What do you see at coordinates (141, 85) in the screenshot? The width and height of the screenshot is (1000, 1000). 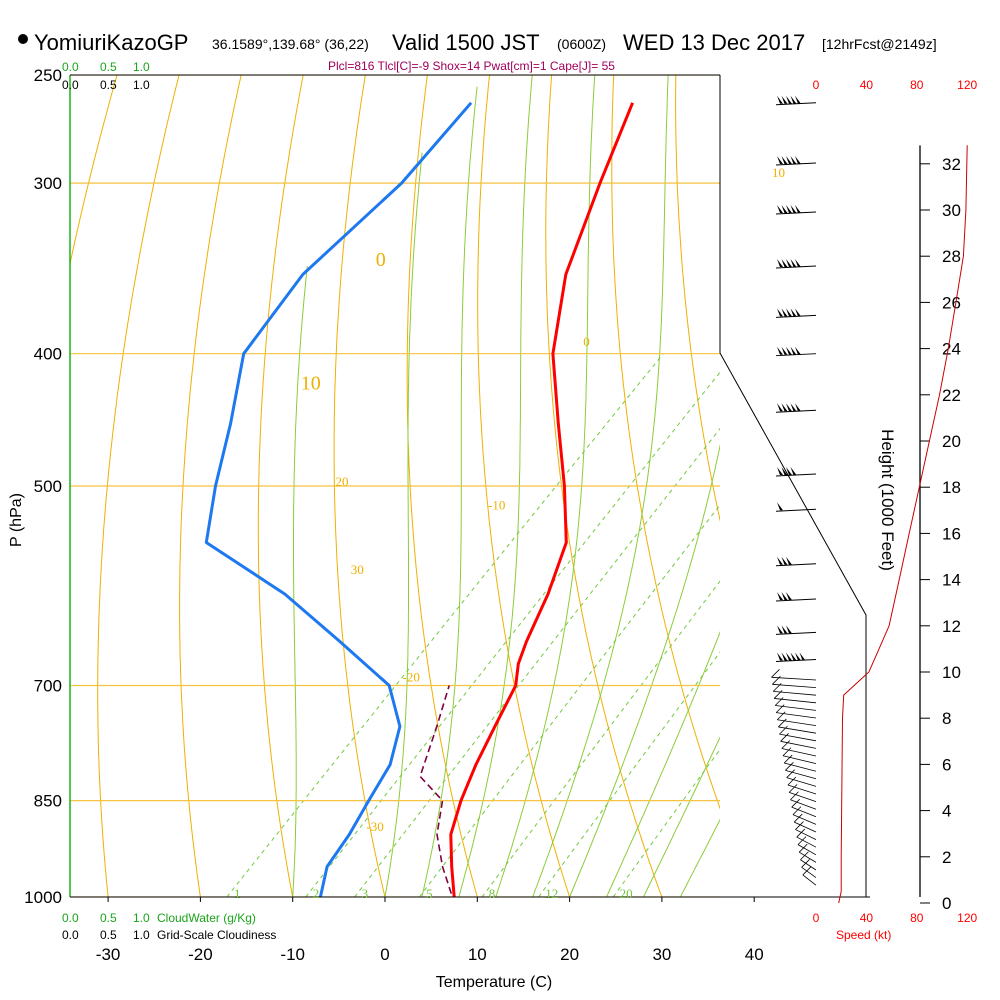 I see `top-cloudiness-tick: 1.0` at bounding box center [141, 85].